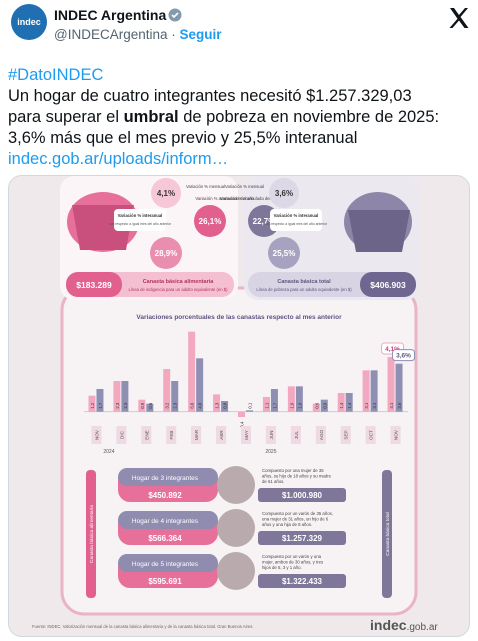 The image size is (478, 641). I want to click on cba-title: Canasta básica alimentaria, so click(179, 282).